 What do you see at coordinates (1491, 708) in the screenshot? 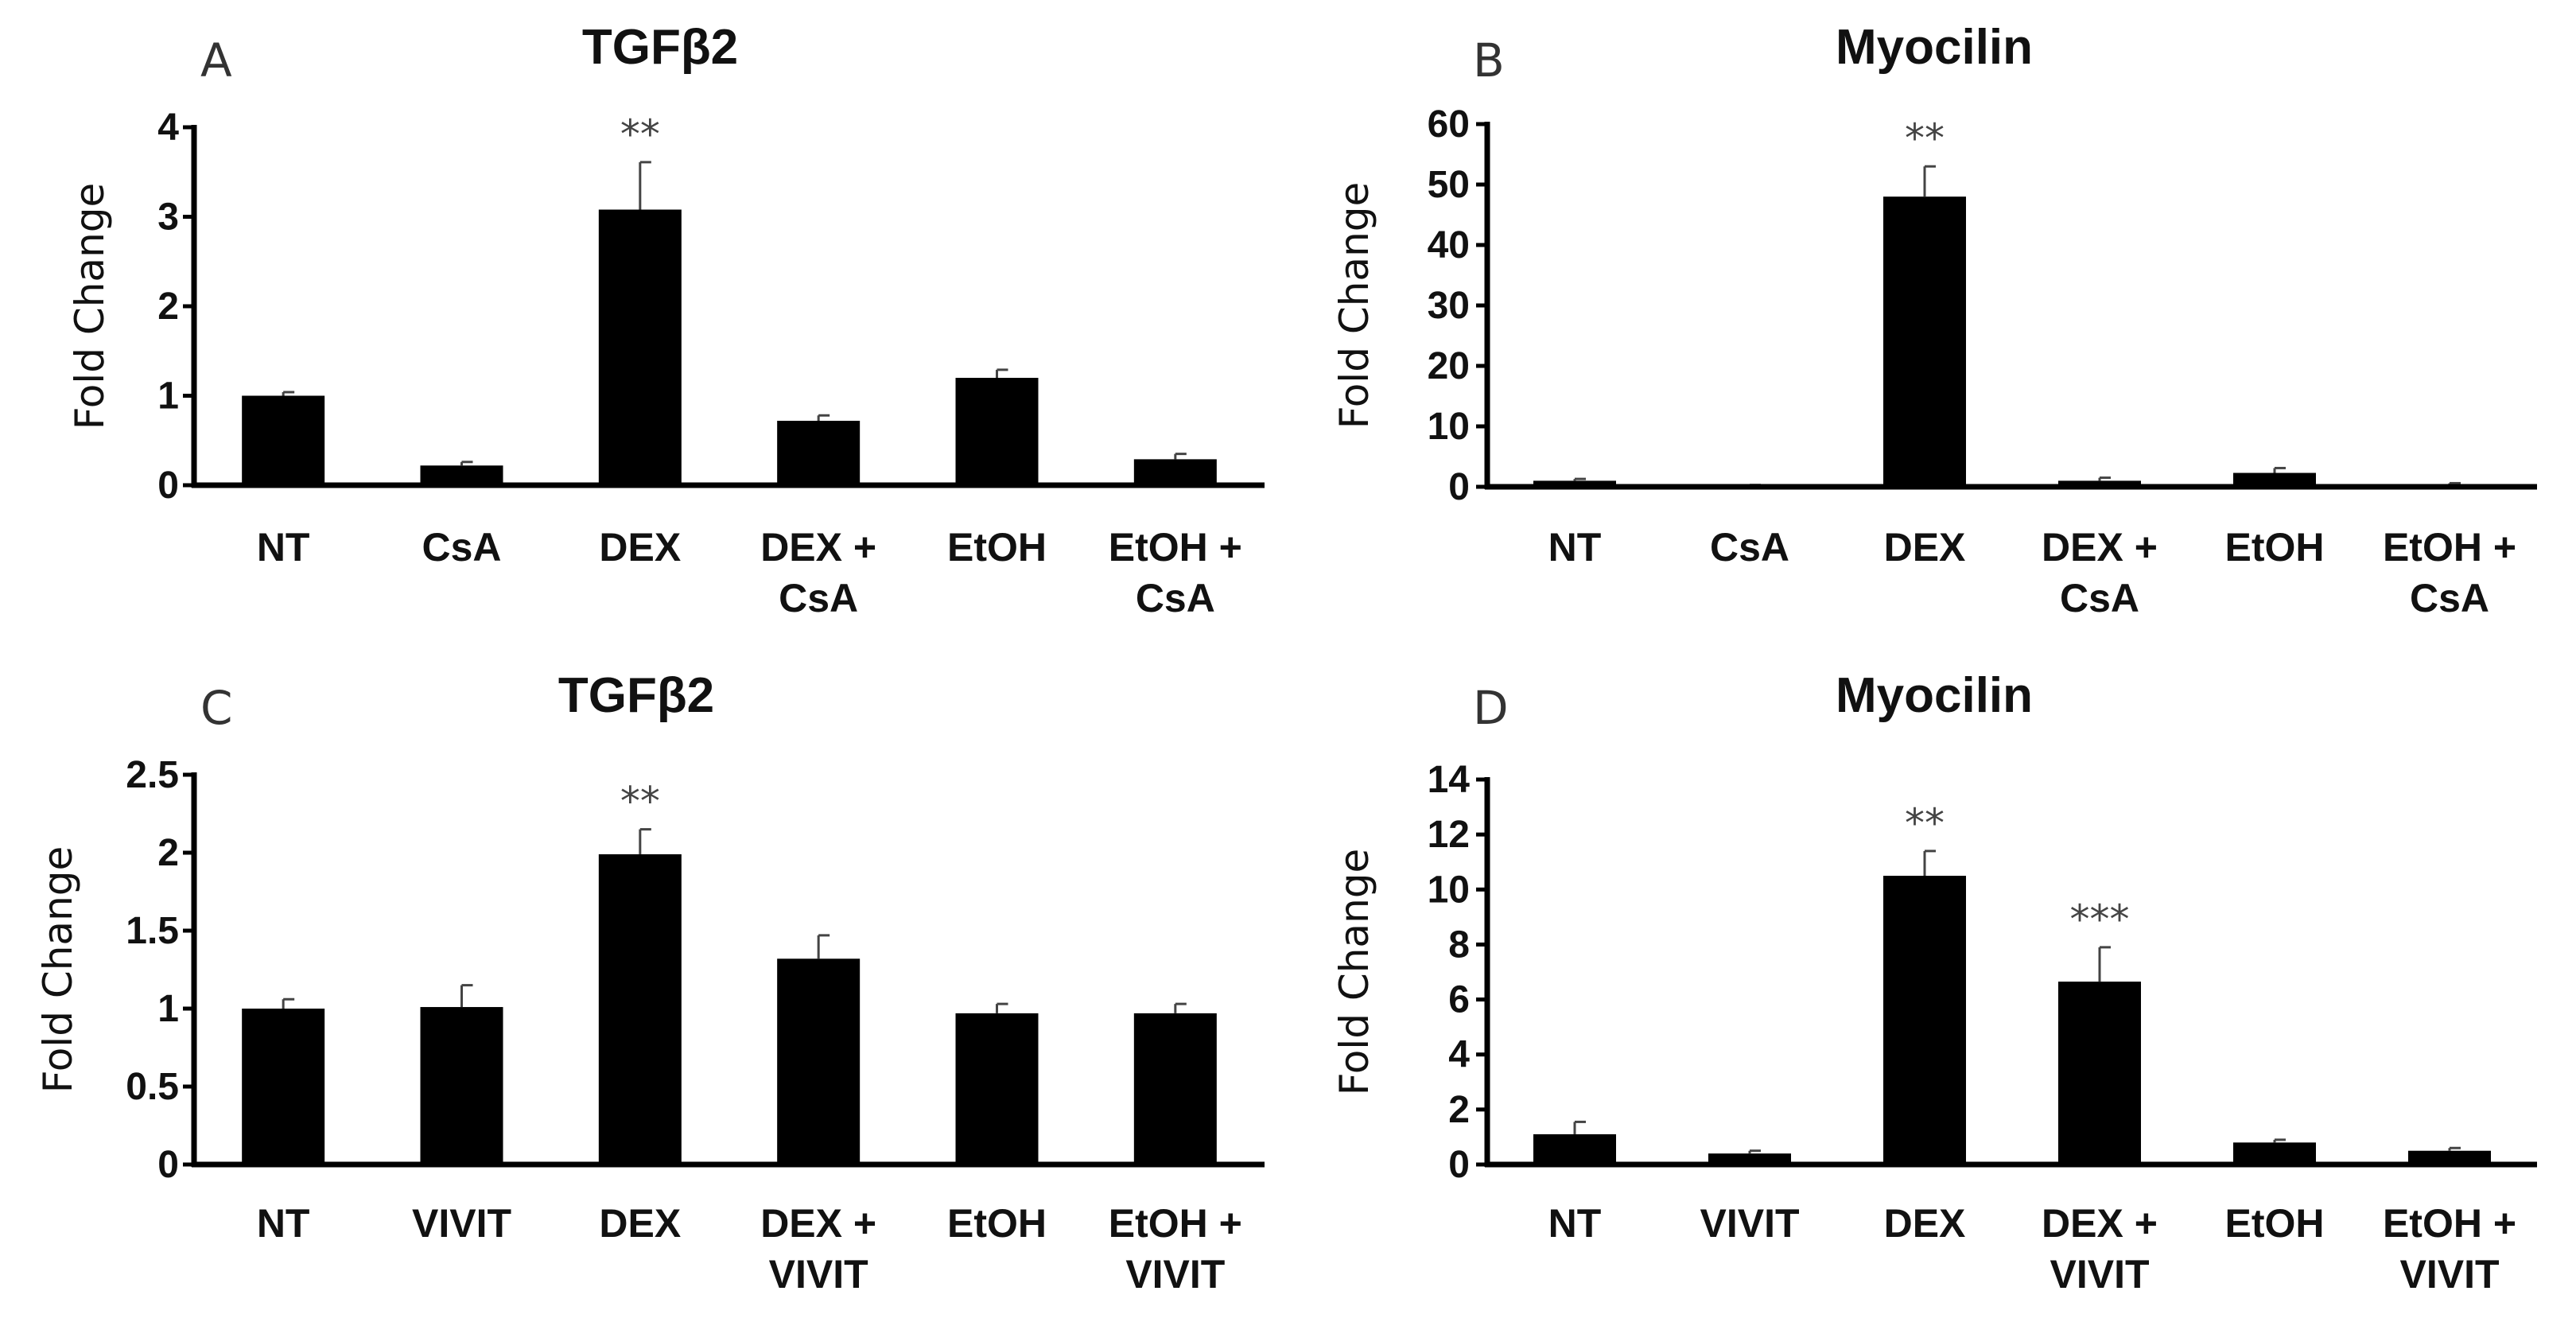
I see `panel-letter: D` at bounding box center [1491, 708].